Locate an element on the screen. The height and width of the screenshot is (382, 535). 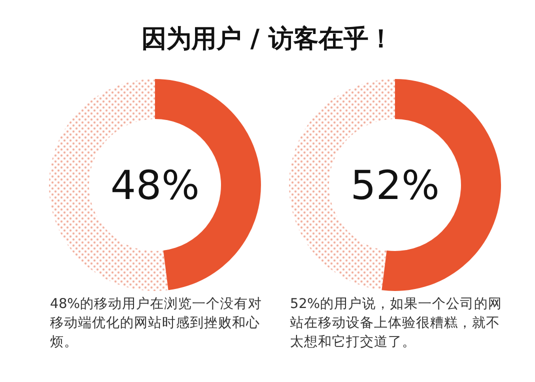
data-label: 52% is located at coordinates (395, 186).